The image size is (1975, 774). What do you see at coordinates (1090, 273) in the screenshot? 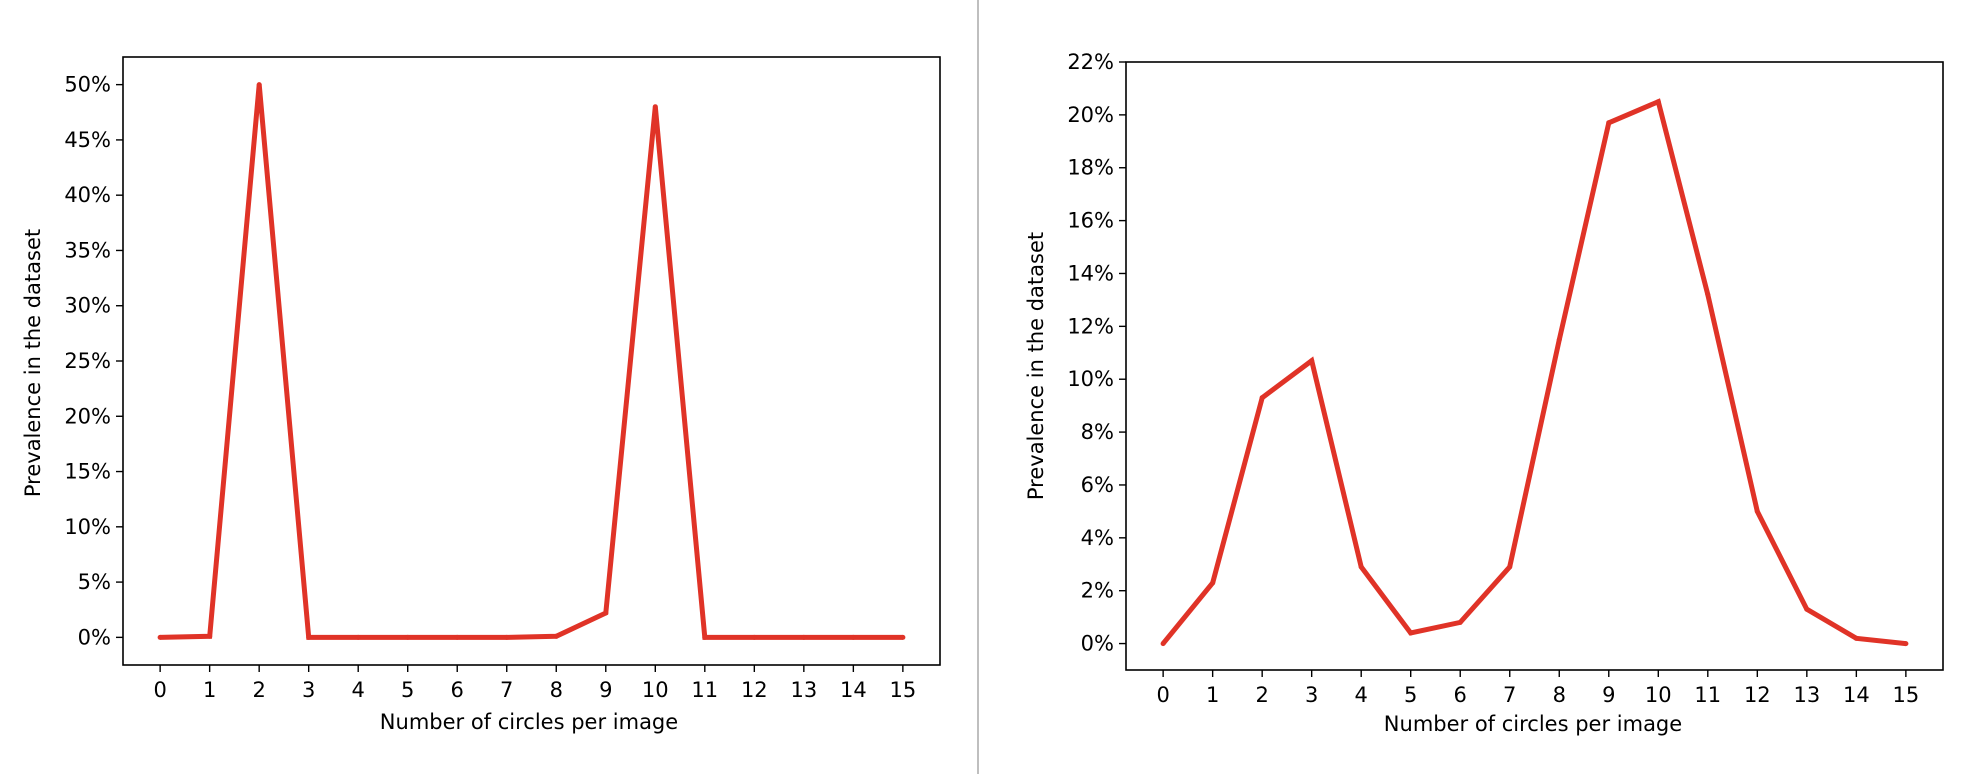
I see `y-tick-label: 14%` at bounding box center [1090, 273].